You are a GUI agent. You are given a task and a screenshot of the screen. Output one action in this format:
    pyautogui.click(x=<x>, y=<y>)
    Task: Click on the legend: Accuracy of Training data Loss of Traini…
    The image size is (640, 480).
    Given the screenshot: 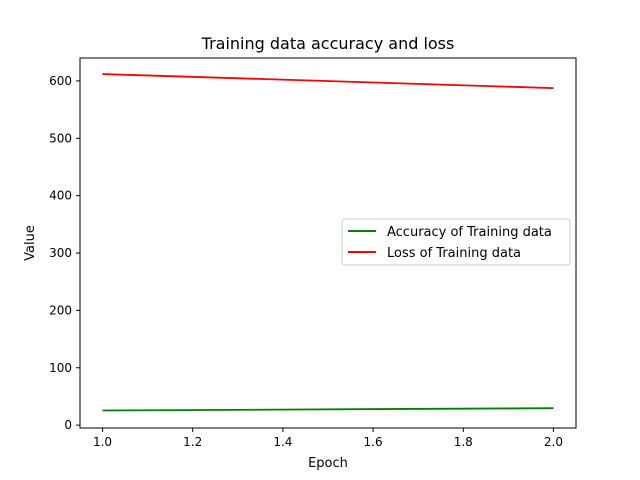 What is the action you would take?
    pyautogui.click(x=456, y=242)
    